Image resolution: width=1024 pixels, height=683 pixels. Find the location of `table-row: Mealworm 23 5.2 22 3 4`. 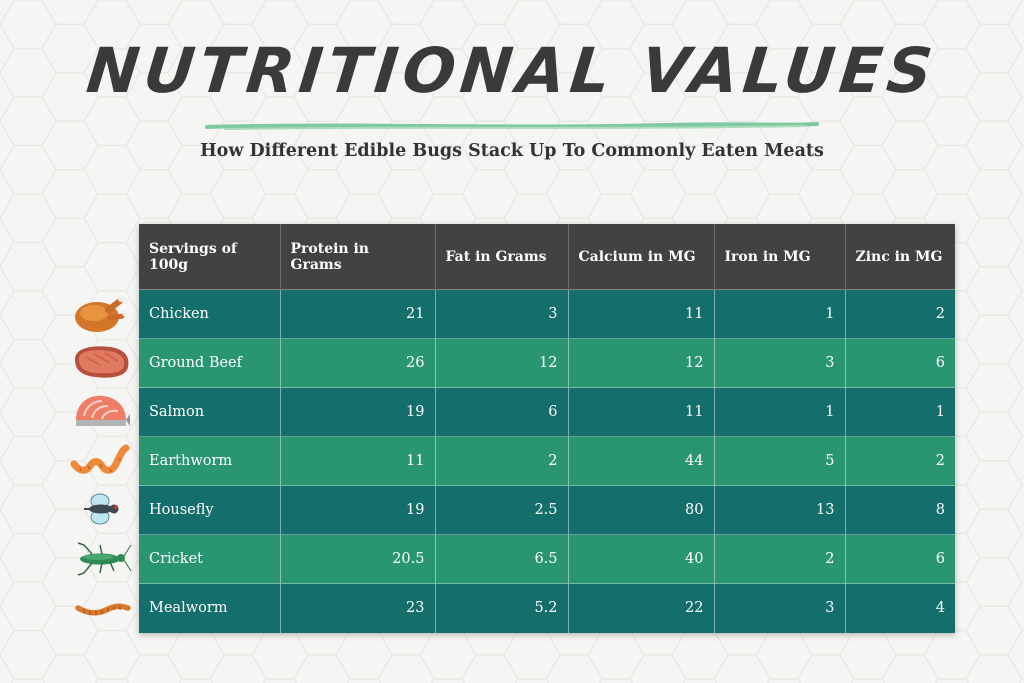

table-row: Mealworm 23 5.2 22 3 4 is located at coordinates (547, 608).